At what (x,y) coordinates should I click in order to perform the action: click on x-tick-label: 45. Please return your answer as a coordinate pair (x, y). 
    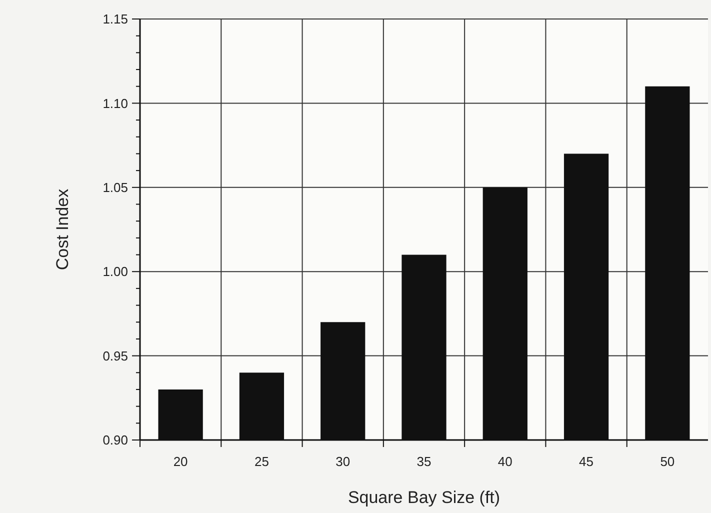
    Looking at the image, I should click on (586, 461).